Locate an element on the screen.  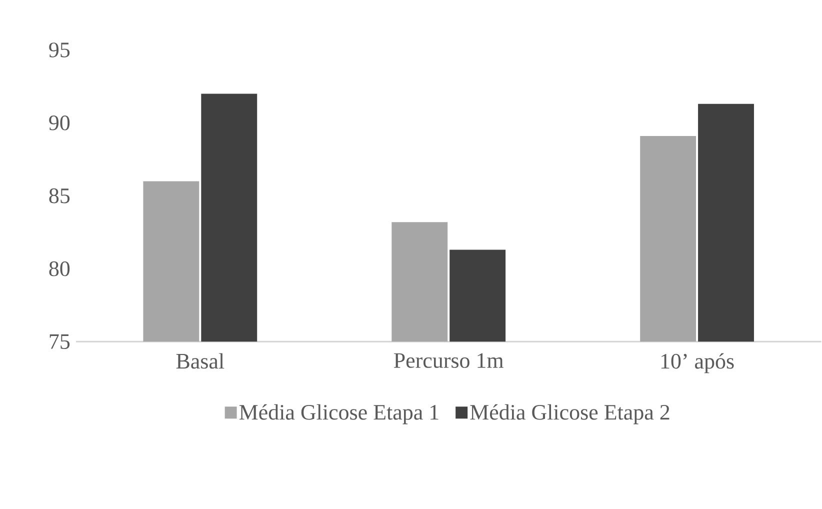
legend-label: Média Glicose Etapa 1 is located at coordinates (338, 414).